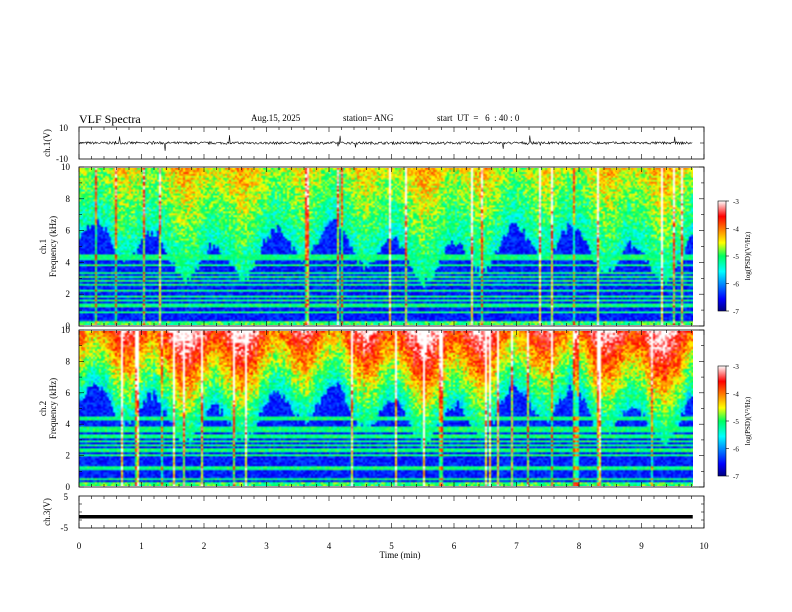 This screenshot has height=612, width=792. Describe the element at coordinates (266, 546) in the screenshot. I see `x-tick-label: 3` at that location.